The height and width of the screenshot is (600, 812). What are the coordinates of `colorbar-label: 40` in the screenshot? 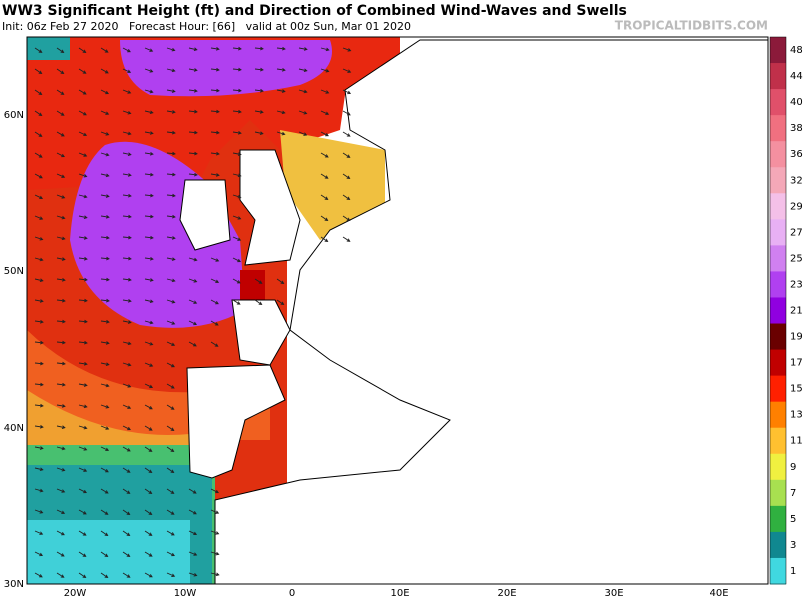 It's located at (796, 102).